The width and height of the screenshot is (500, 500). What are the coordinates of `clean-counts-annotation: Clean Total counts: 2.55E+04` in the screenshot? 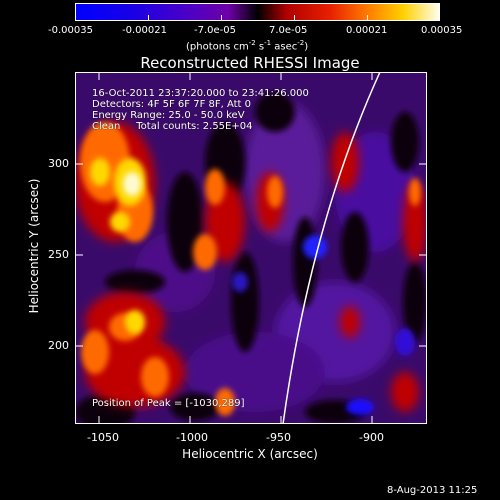 It's located at (172, 126).